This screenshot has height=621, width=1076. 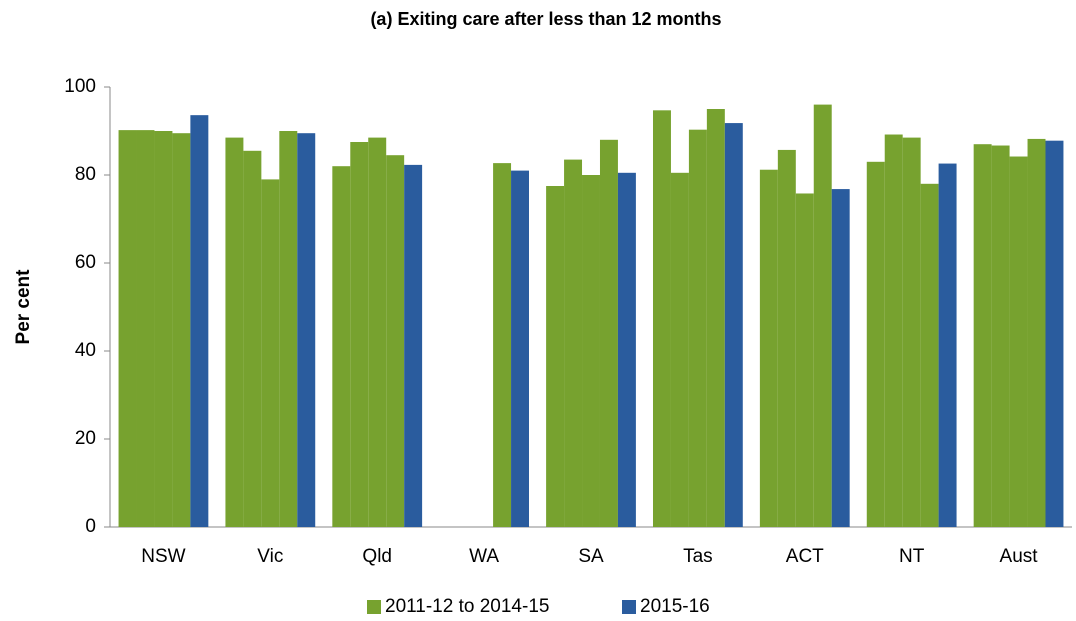 I want to click on y-tick-label: 60, so click(x=85, y=262).